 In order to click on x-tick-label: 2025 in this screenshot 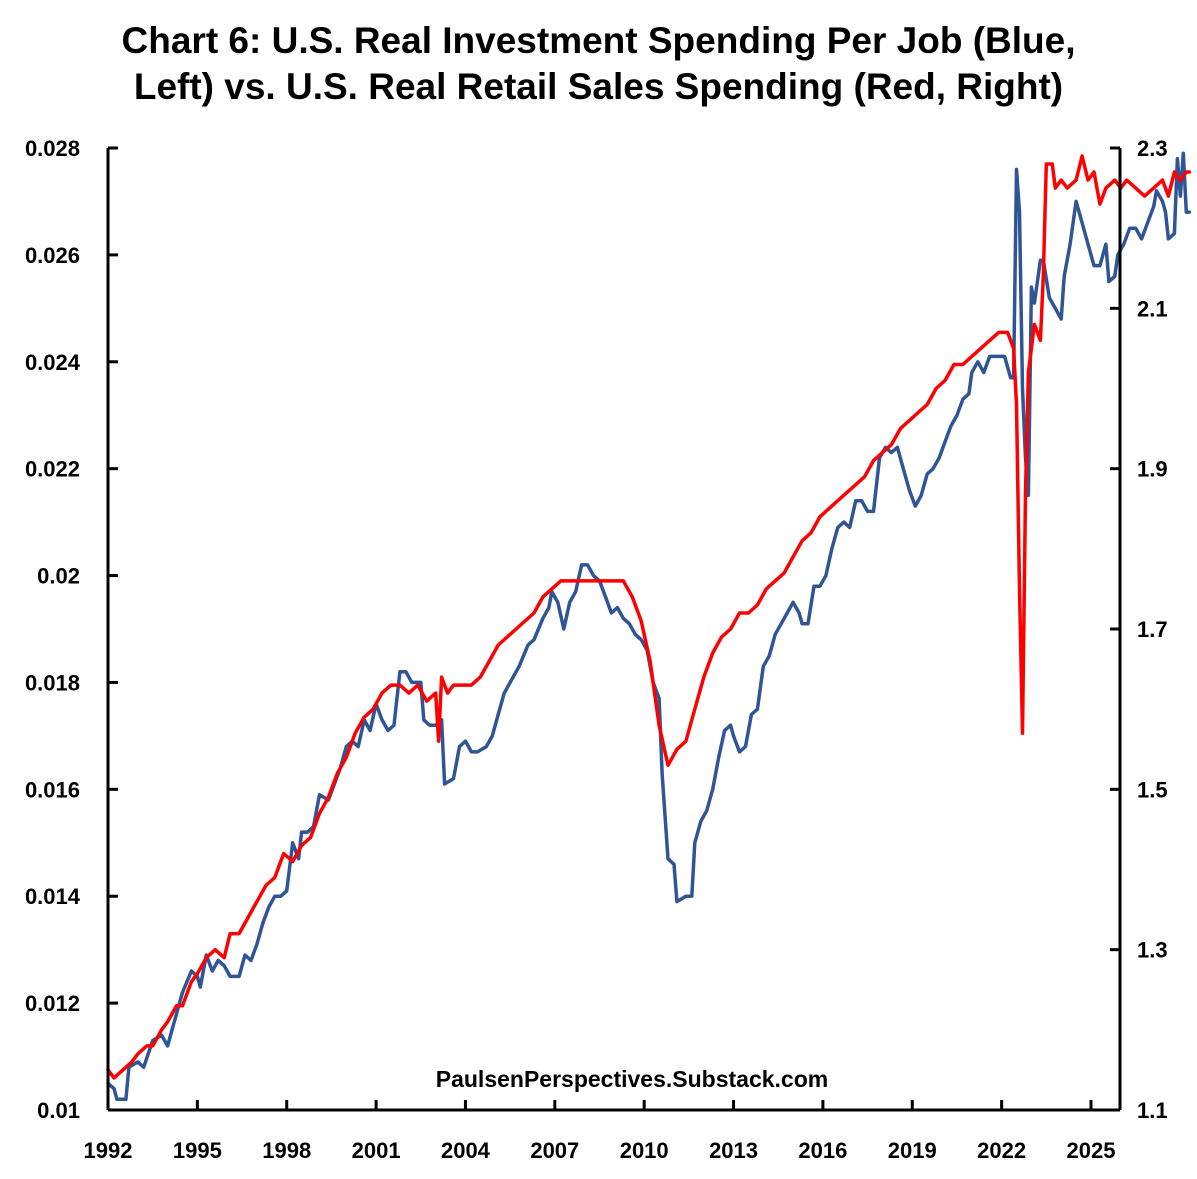, I will do `click(1091, 1150)`.